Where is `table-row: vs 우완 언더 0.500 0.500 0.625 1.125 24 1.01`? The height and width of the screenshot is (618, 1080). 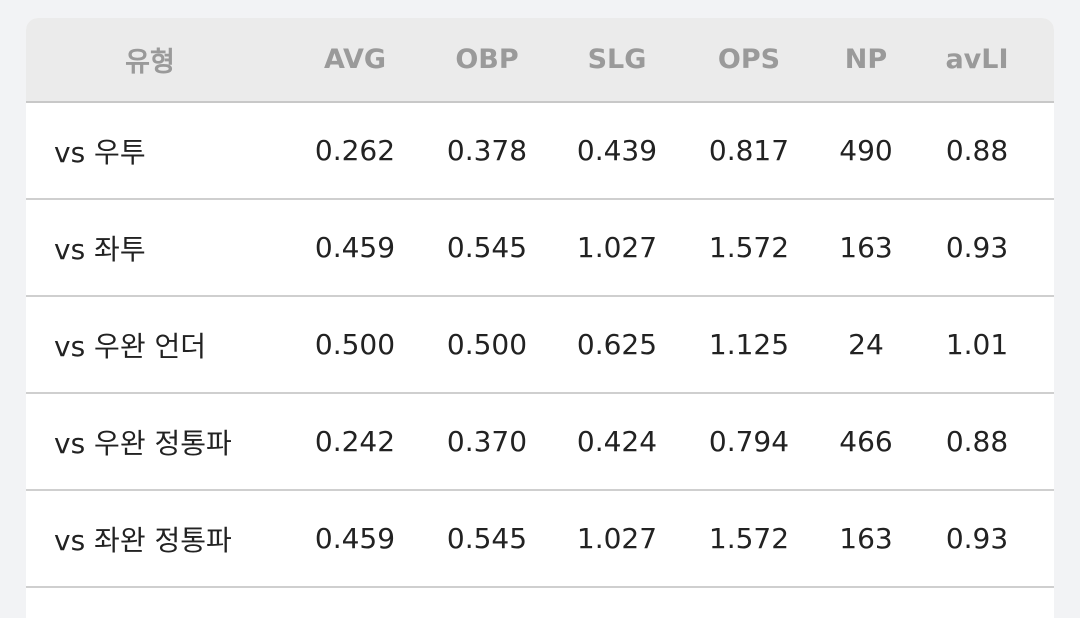 table-row: vs 우완 언더 0.500 0.500 0.625 1.125 24 1.01 is located at coordinates (540, 345).